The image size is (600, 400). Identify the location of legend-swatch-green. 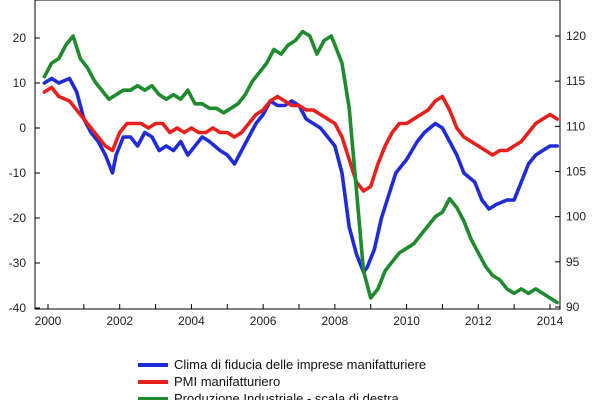
(153, 398).